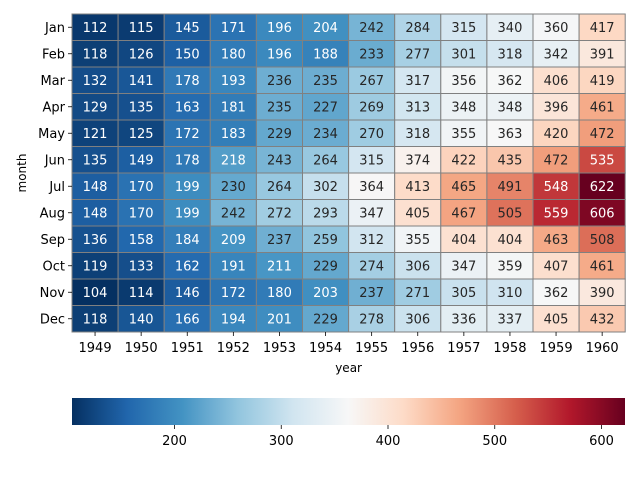 The width and height of the screenshot is (640, 480). I want to click on cell-value-label: 114, so click(141, 293).